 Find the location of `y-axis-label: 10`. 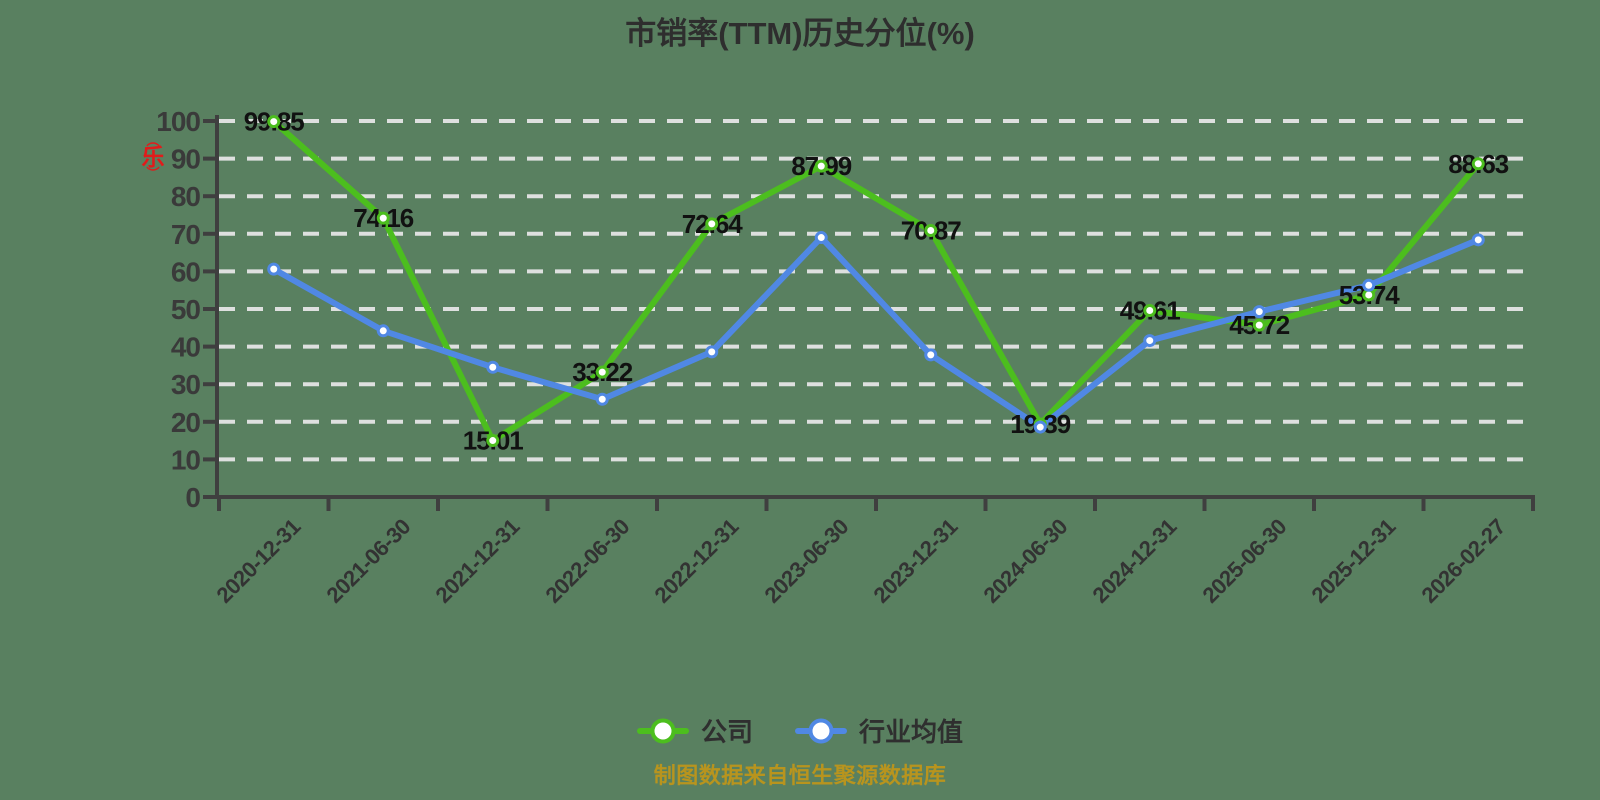

y-axis-label: 10 is located at coordinates (186, 459).